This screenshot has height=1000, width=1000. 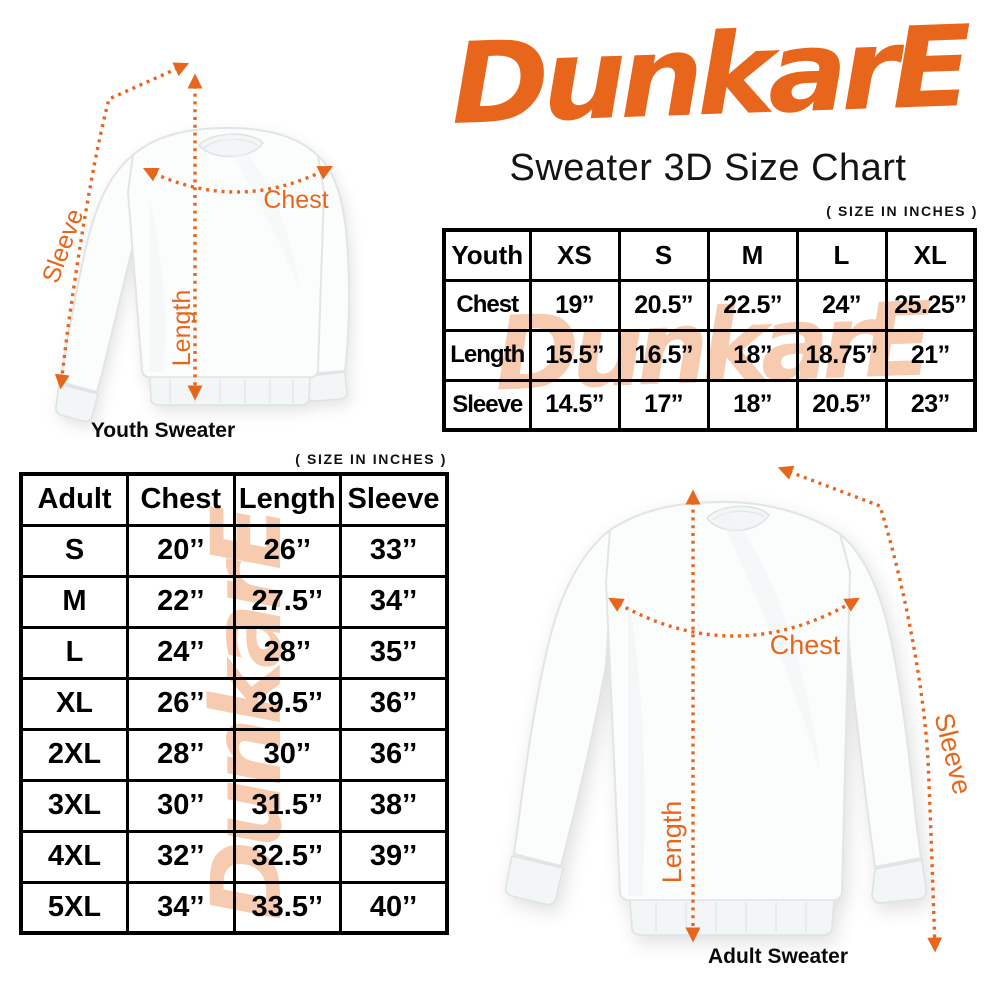 I want to click on adult-caption: Adult Sweater, so click(x=778, y=956).